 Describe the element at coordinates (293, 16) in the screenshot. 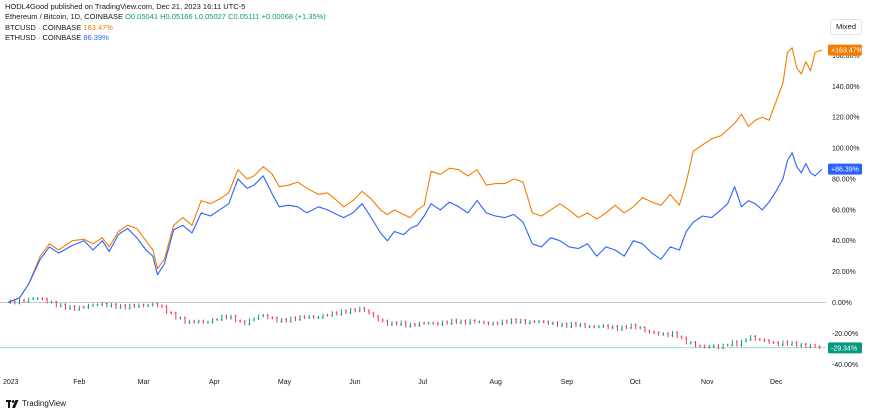

I see `change-value: +0.00068 (+1.35%)` at that location.